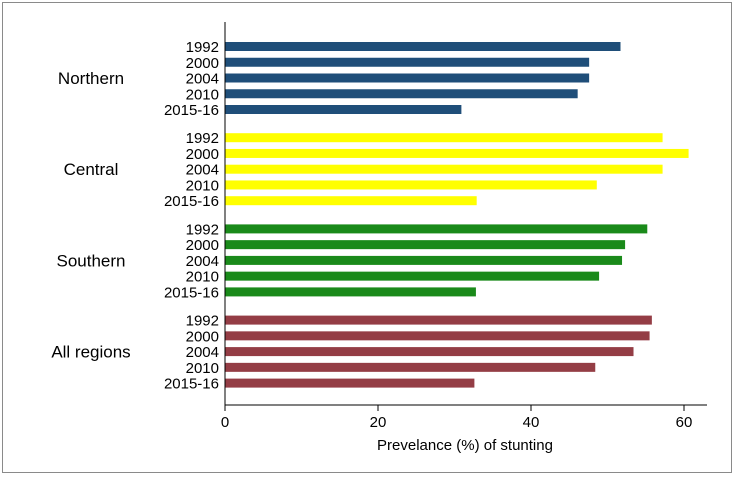 The width and height of the screenshot is (736, 477). Describe the element at coordinates (425, 244) in the screenshot. I see `bar-southern-2000` at that location.